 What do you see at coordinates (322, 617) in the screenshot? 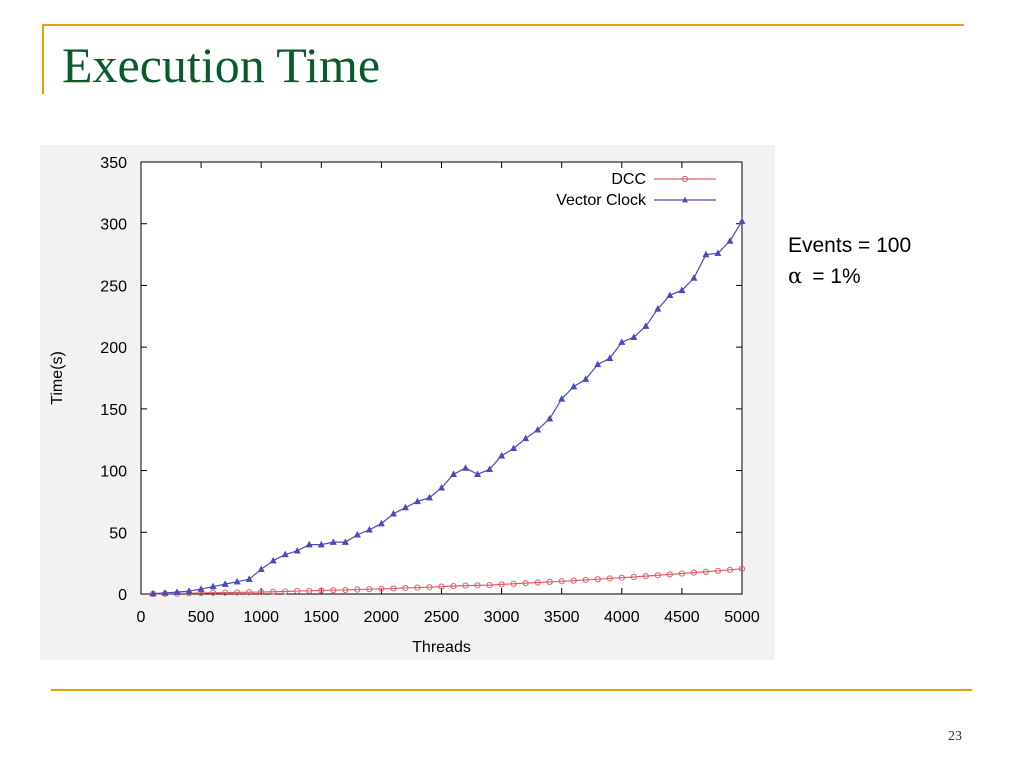
I see `x-tick-label: 1500` at bounding box center [322, 617].